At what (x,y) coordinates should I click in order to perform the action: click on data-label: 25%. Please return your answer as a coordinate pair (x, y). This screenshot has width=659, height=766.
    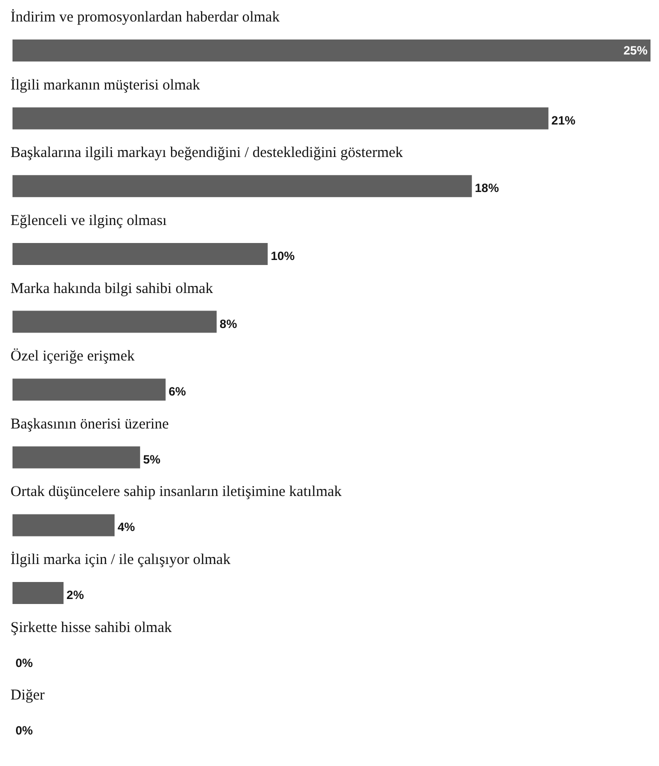
    Looking at the image, I should click on (635, 51).